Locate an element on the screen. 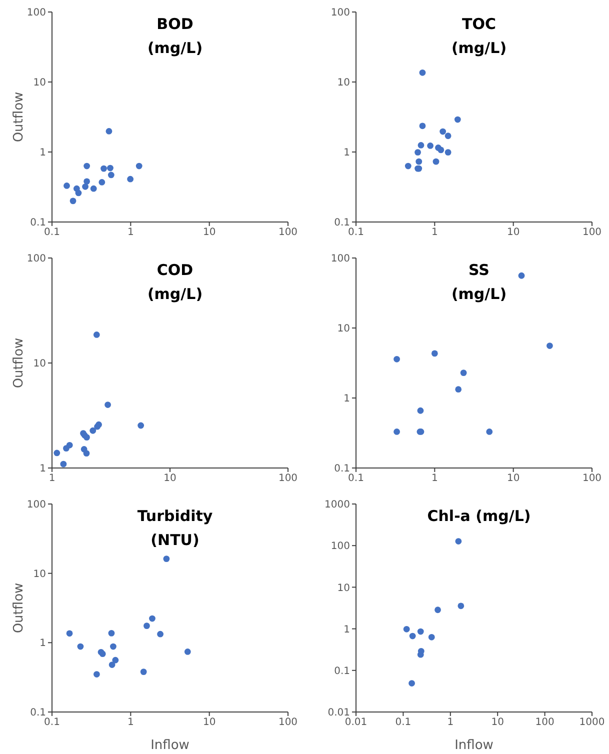 The image size is (609, 754). x-tick-label: 0.1 is located at coordinates (403, 722).